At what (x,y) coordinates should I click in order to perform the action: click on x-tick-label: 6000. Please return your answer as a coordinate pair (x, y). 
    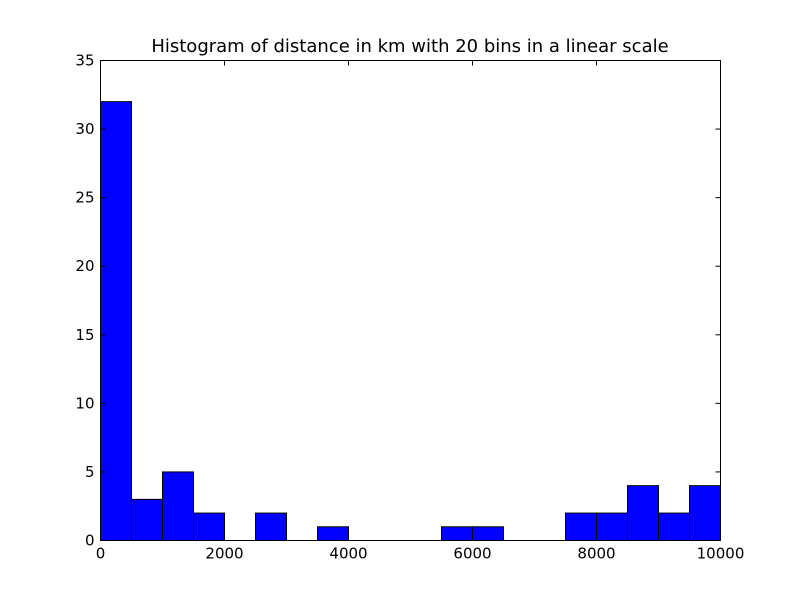
    Looking at the image, I should click on (472, 554).